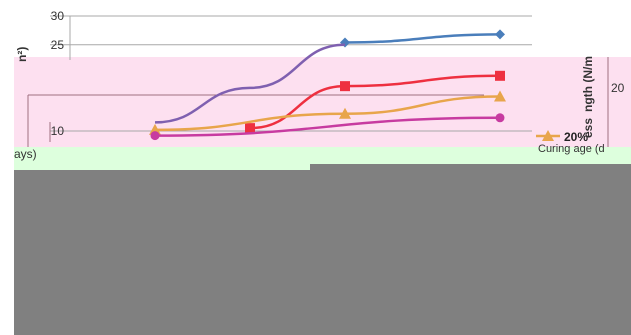 Image resolution: width=631 pixels, height=335 pixels. What do you see at coordinates (576, 137) in the screenshot?
I see `legend-label-20pct: 20%` at bounding box center [576, 137].